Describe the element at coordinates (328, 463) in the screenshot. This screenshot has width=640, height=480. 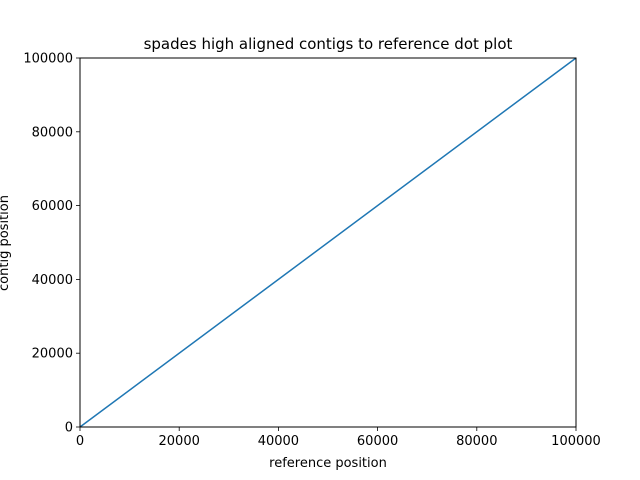
I see `x-axis-label: reference position` at that location.